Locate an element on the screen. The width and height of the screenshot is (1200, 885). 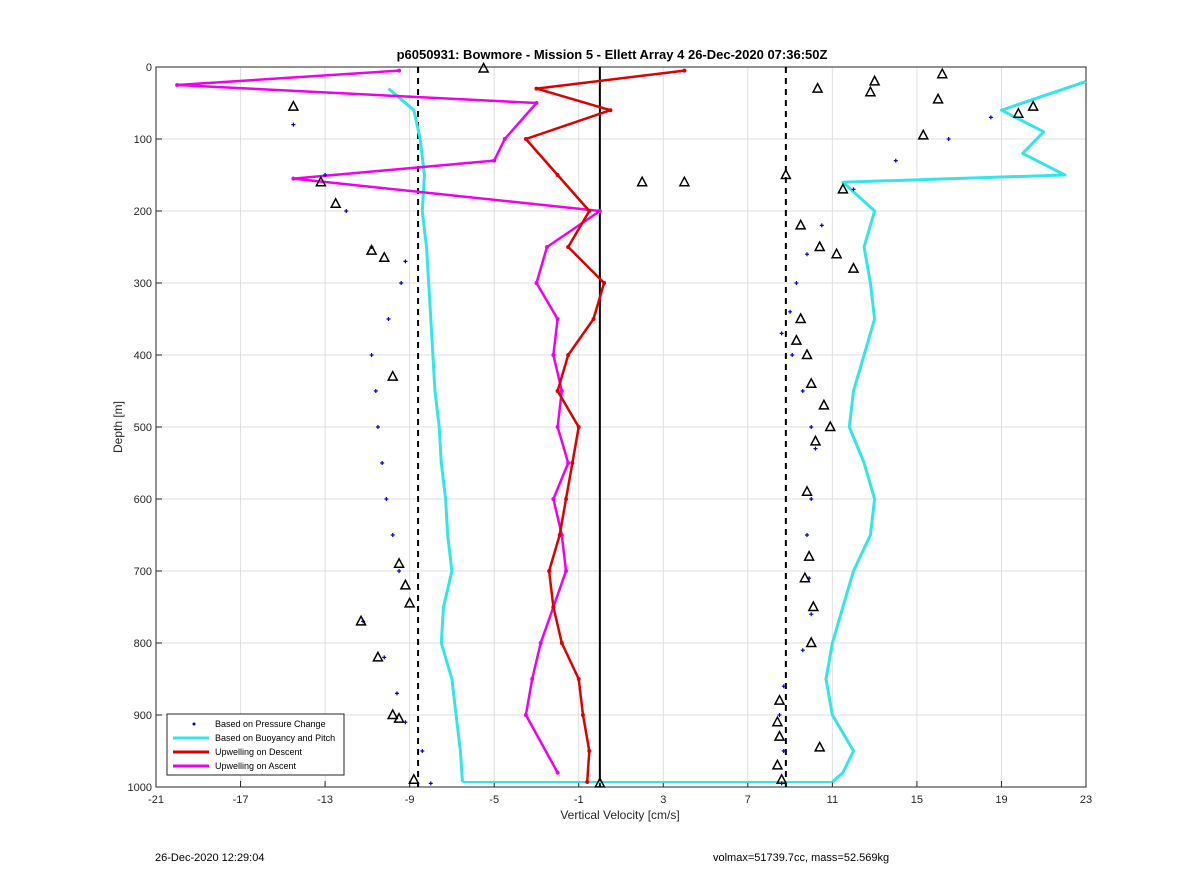
y-tick-label: 200 is located at coordinates (143, 212).